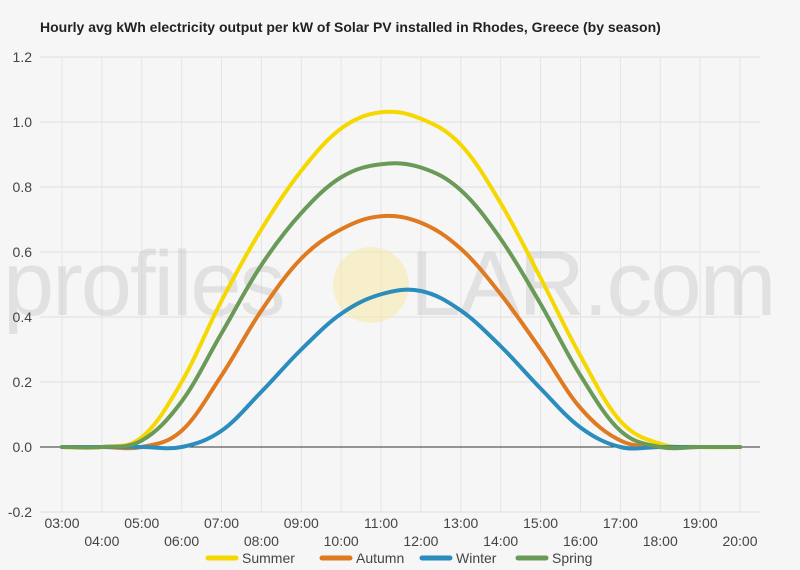 The image size is (800, 570). Describe the element at coordinates (572, 558) in the screenshot. I see `legend-label-spring: Spring` at that location.